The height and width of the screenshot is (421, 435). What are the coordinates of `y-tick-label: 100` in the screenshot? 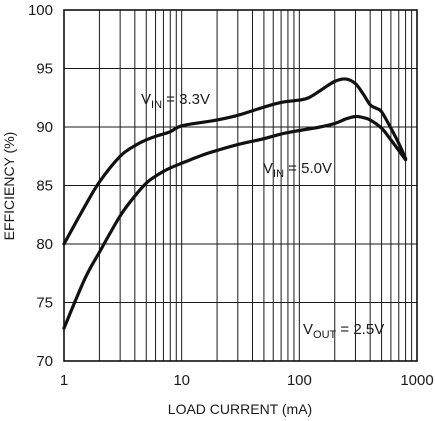 It's located at (40, 10).